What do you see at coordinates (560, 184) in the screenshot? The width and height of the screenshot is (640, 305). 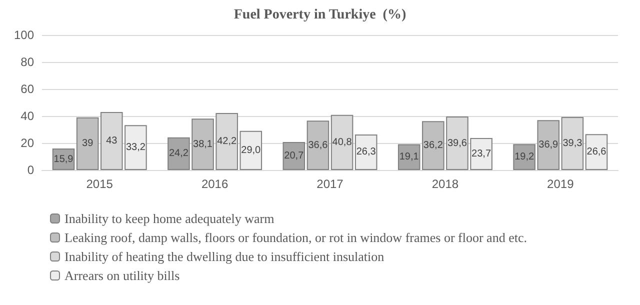 I see `x-tick-label: 2019` at bounding box center [560, 184].